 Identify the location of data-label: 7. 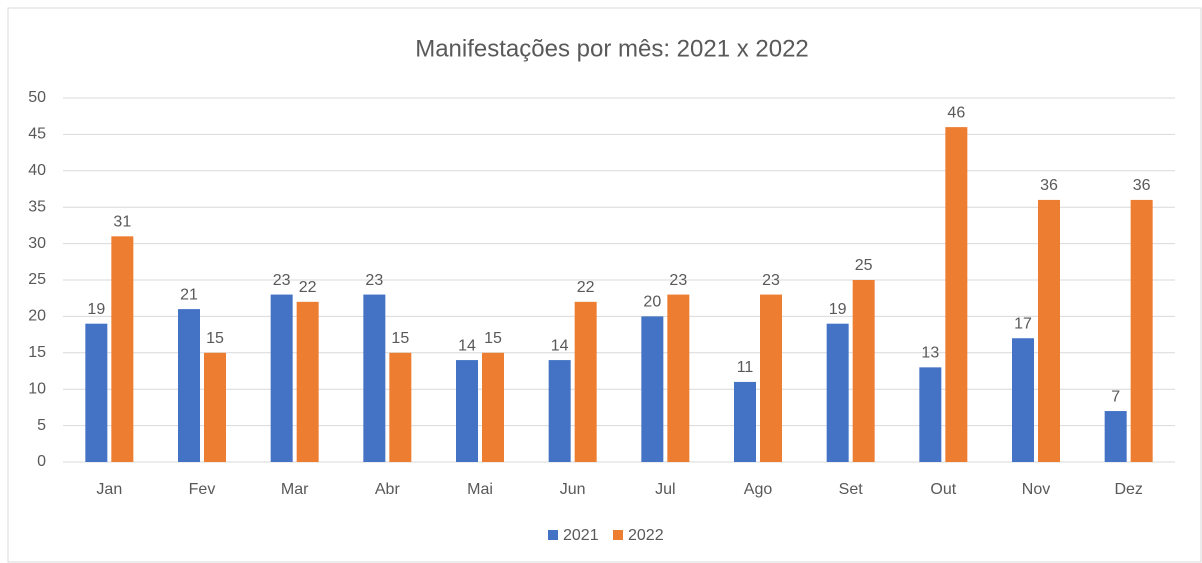
(1115, 396).